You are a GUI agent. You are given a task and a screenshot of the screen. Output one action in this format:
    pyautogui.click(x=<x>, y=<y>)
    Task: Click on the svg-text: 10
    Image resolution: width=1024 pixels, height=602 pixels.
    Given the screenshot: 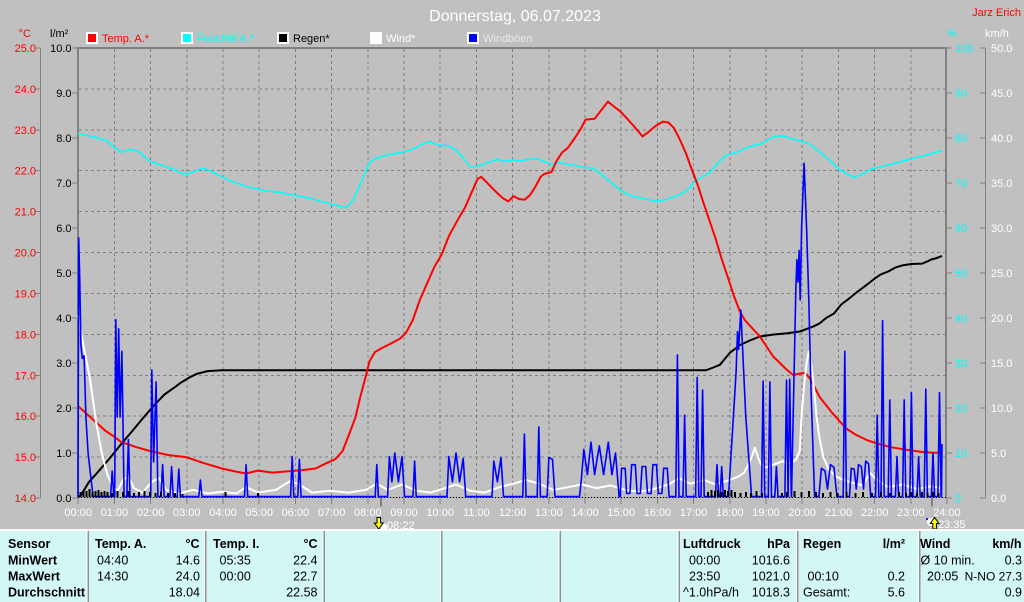 What is the action you would take?
    pyautogui.click(x=961, y=454)
    